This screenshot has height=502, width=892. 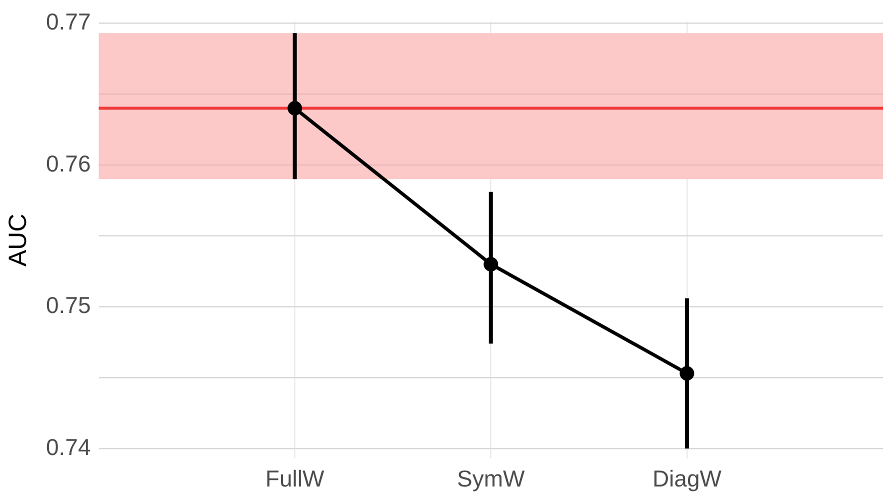 I want to click on y-tick-label: 0.75, so click(x=68, y=305).